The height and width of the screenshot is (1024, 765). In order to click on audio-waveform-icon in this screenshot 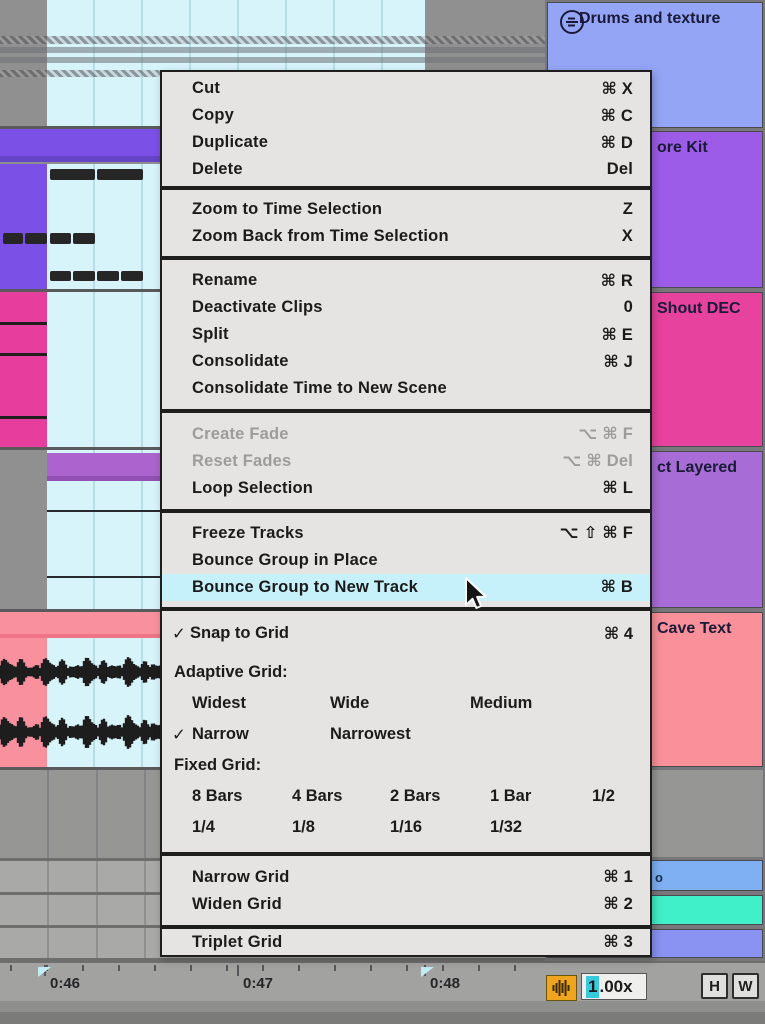, I will do `click(561, 988)`.